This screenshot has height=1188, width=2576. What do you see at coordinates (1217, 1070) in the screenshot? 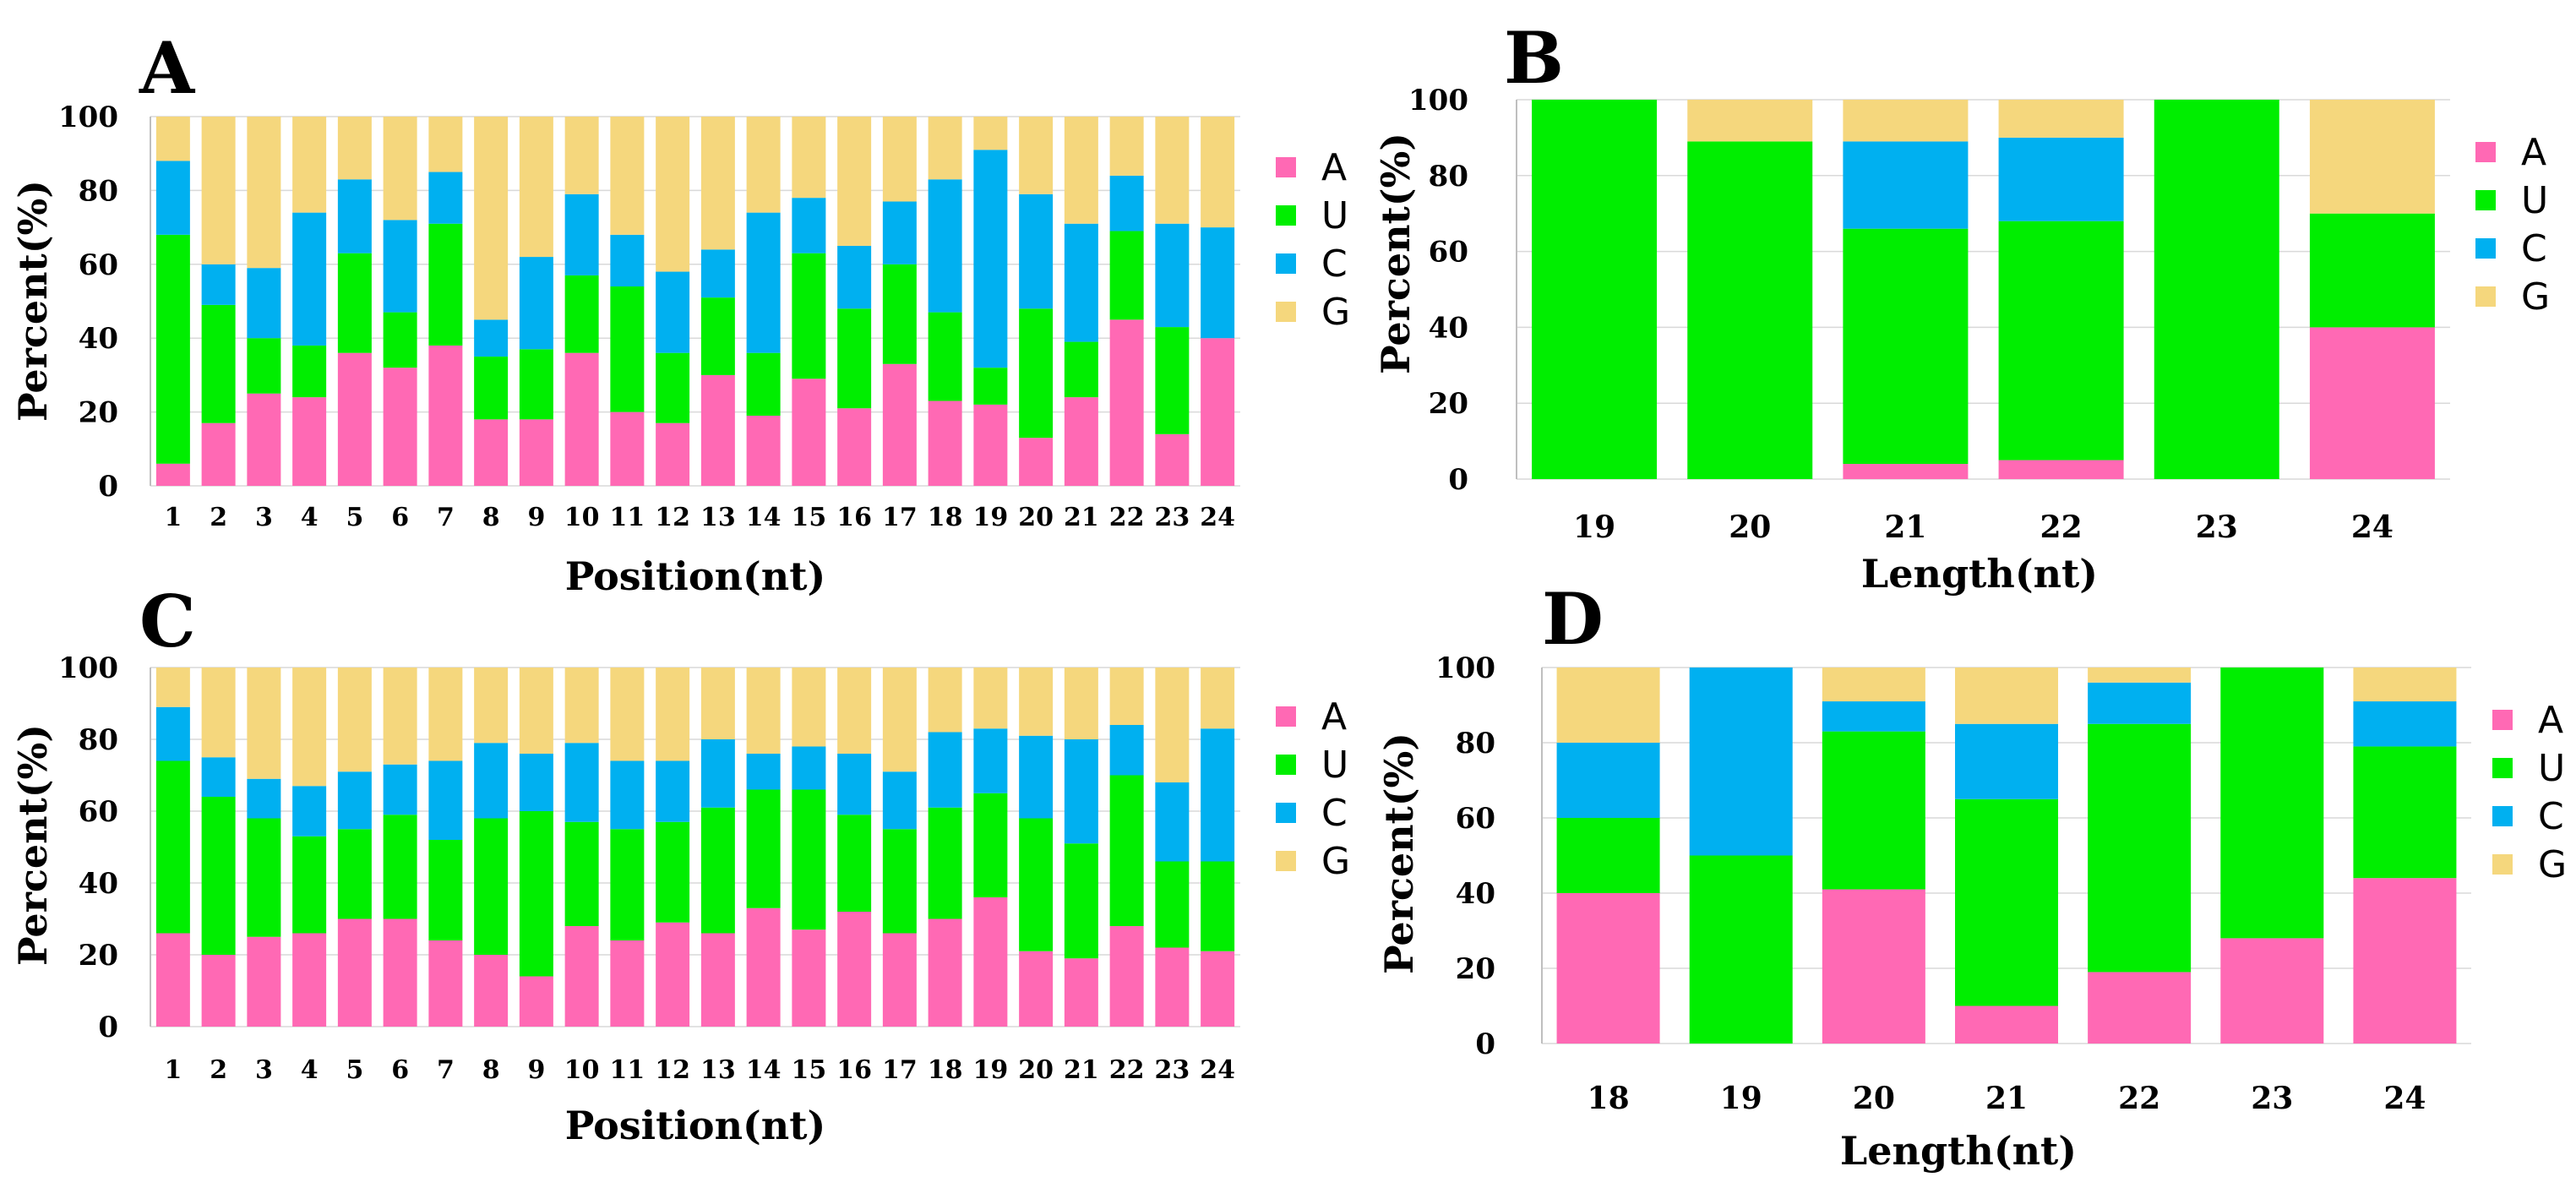
I see `x-tick-label-c-24: 24` at bounding box center [1217, 1070].